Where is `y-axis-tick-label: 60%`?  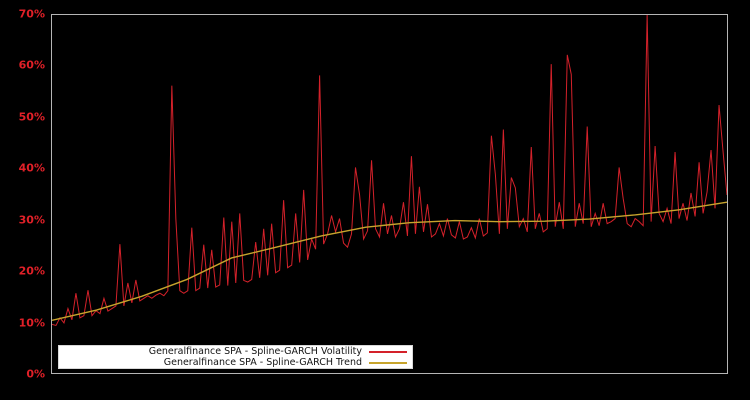
y-axis-tick-label: 60% is located at coordinates (31, 65).